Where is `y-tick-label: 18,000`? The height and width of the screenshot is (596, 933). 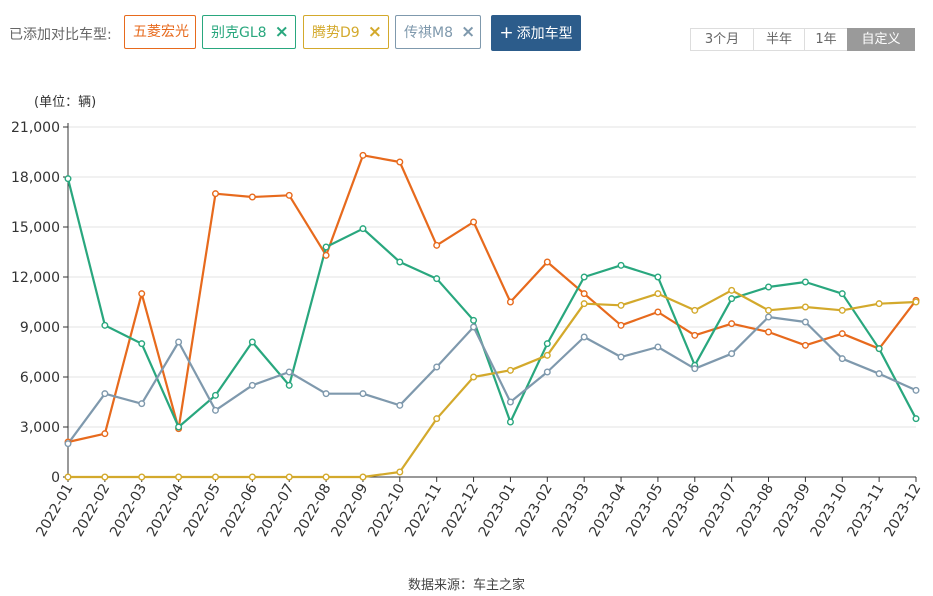
y-tick-label: 18,000 is located at coordinates (35, 178).